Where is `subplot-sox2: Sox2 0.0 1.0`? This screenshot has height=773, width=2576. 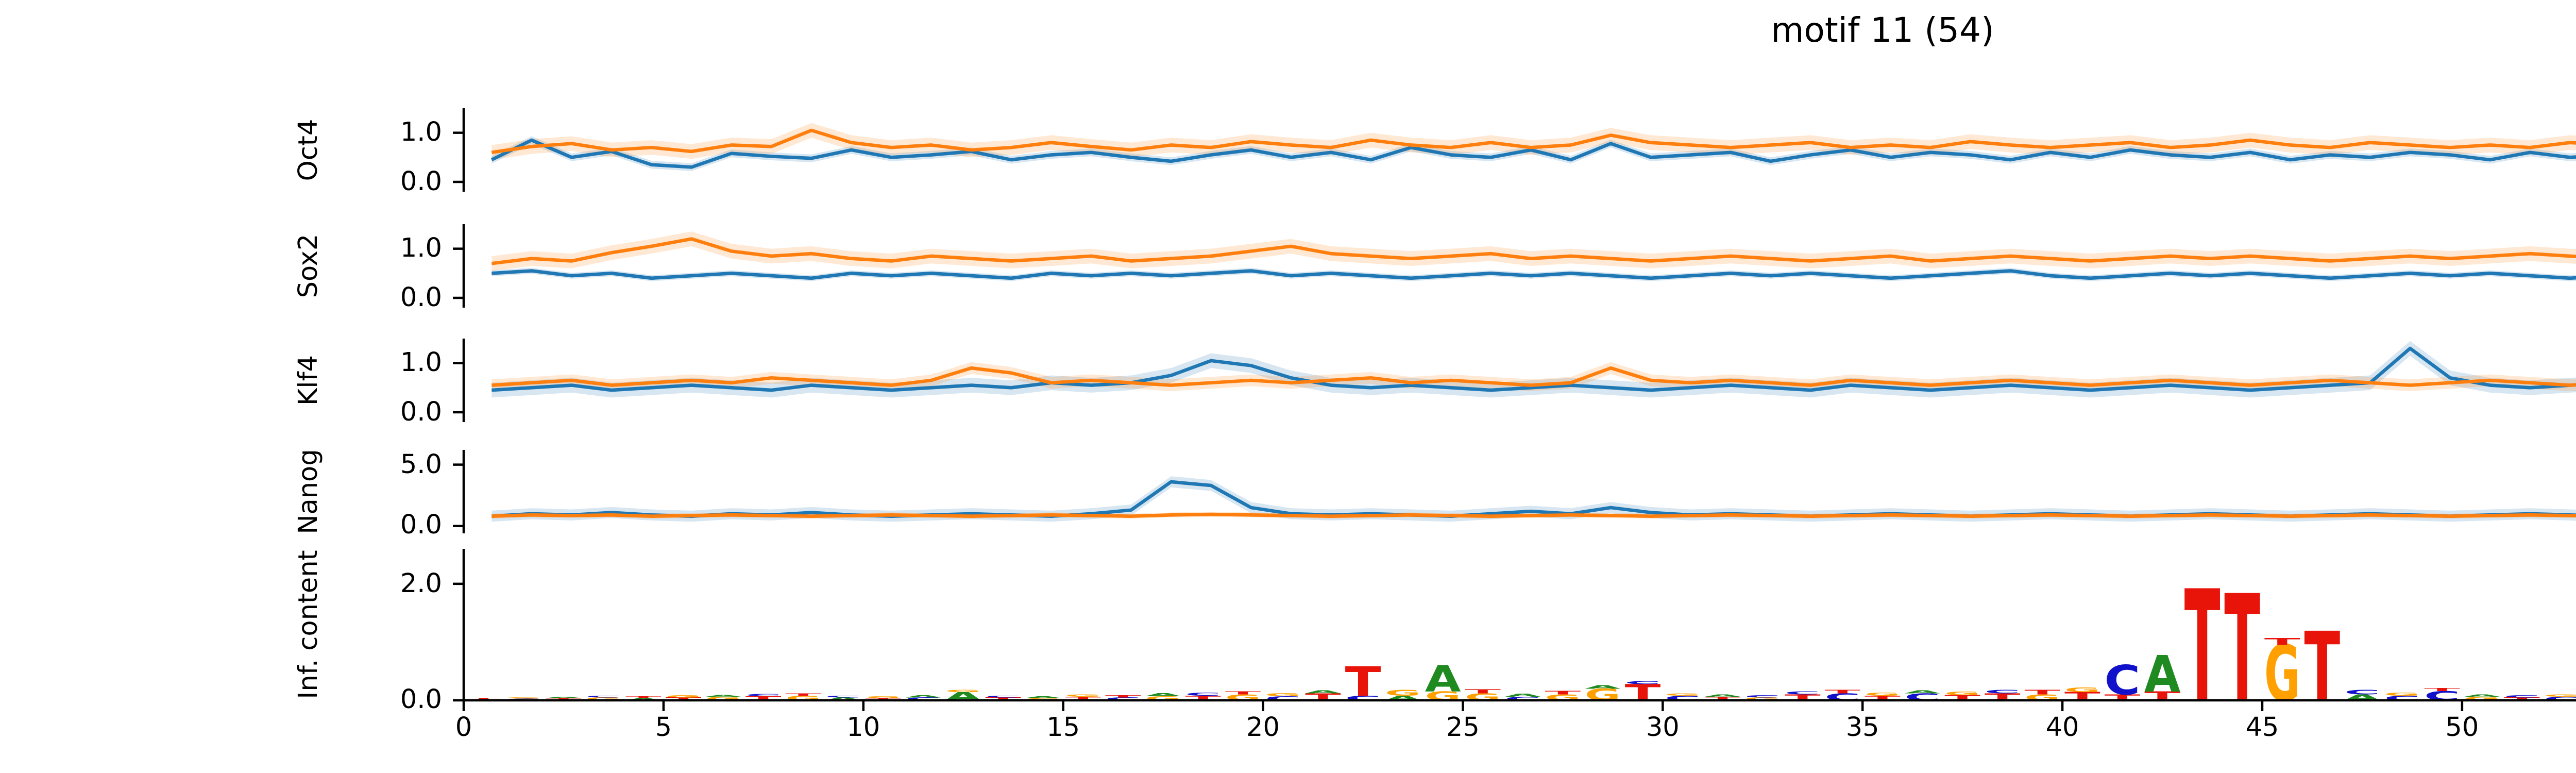 subplot-sox2: Sox2 0.0 1.0 is located at coordinates (1435, 268).